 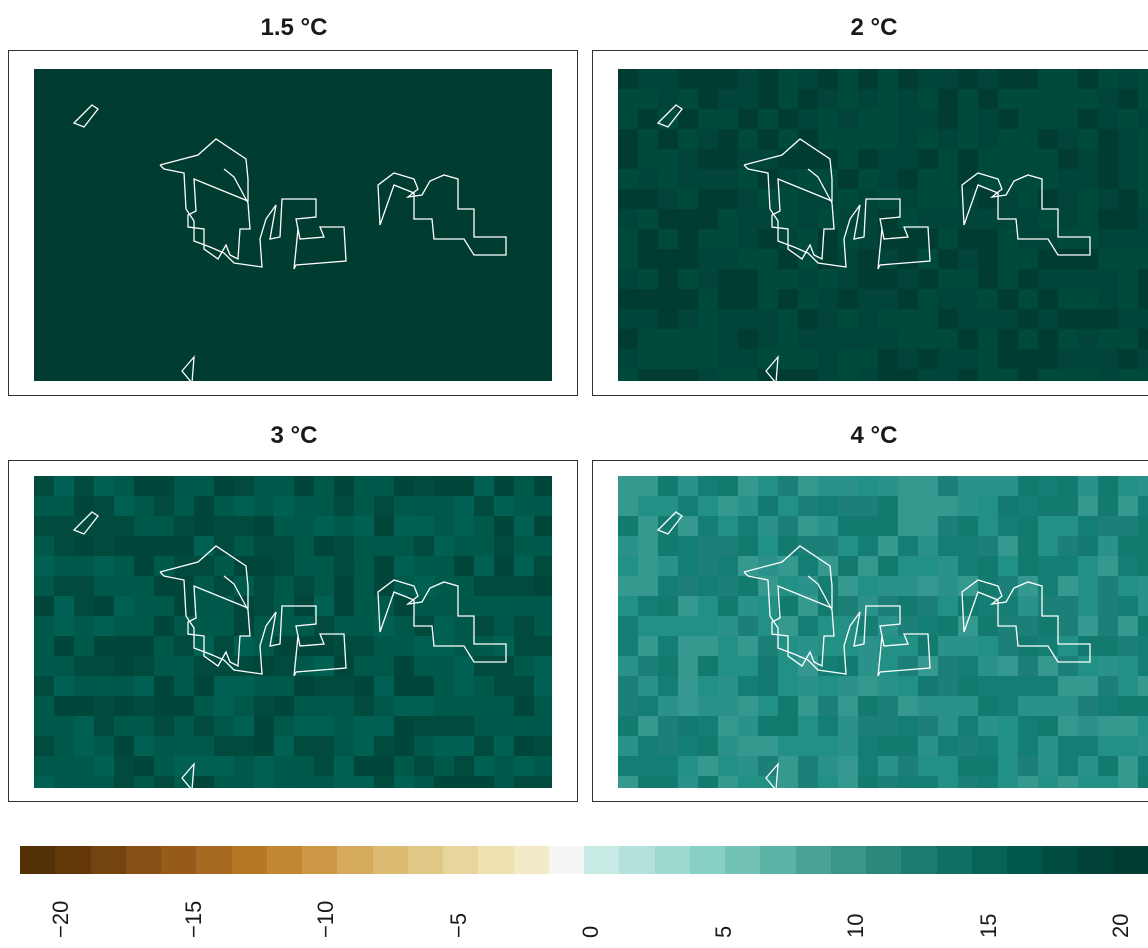 I want to click on panel-title-4c: 4 °C, so click(x=874, y=435).